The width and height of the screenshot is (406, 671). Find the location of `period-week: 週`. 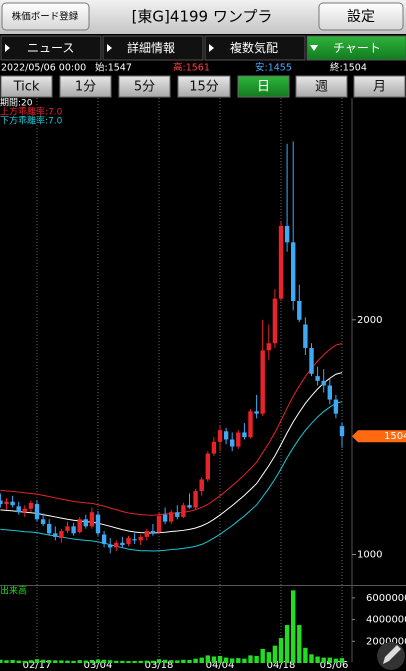

period-week: 週 is located at coordinates (321, 86).